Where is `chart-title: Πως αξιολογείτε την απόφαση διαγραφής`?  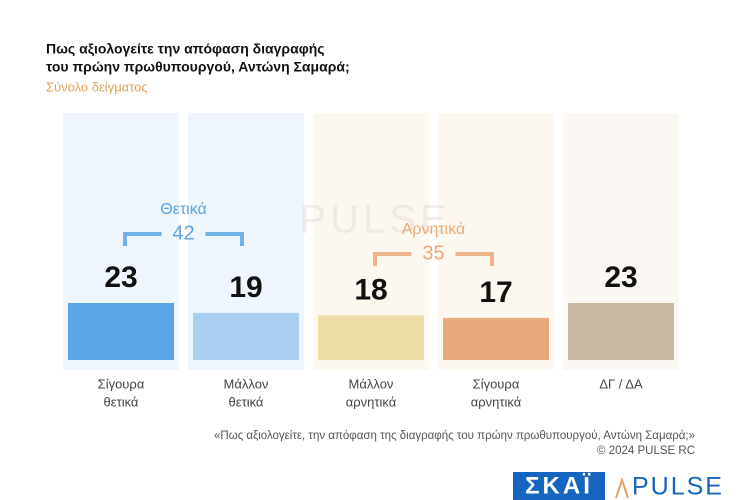 chart-title: Πως αξιολογείτε την απόφαση διαγραφής is located at coordinates (185, 49).